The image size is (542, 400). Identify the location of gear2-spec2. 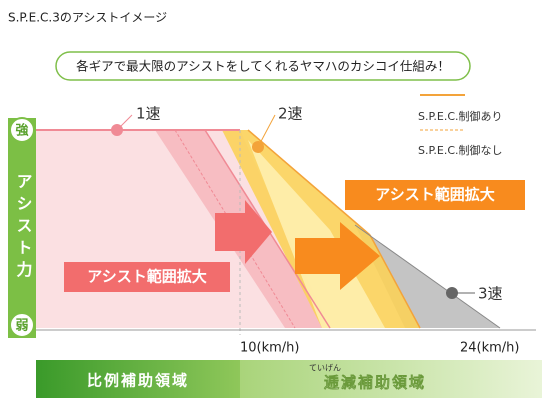
(395, 281).